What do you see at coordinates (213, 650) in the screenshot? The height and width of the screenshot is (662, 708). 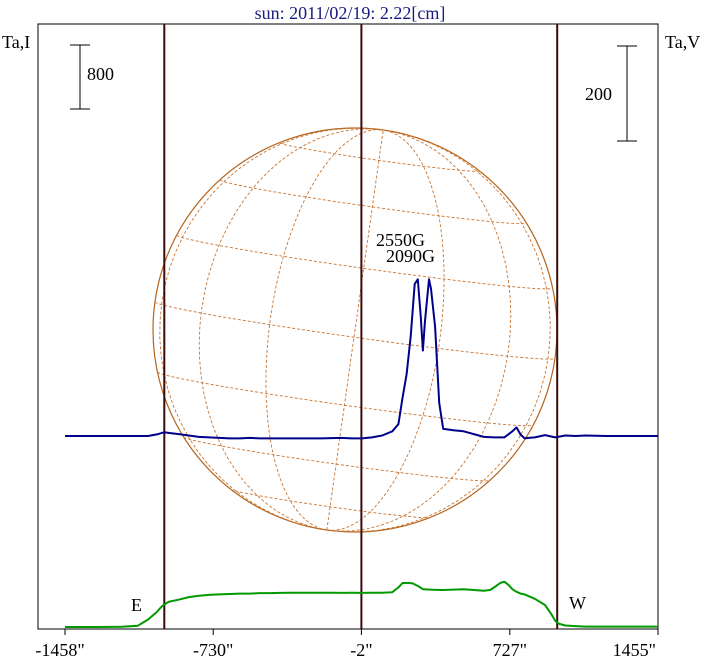 I see `x-tick-label: -730"` at bounding box center [213, 650].